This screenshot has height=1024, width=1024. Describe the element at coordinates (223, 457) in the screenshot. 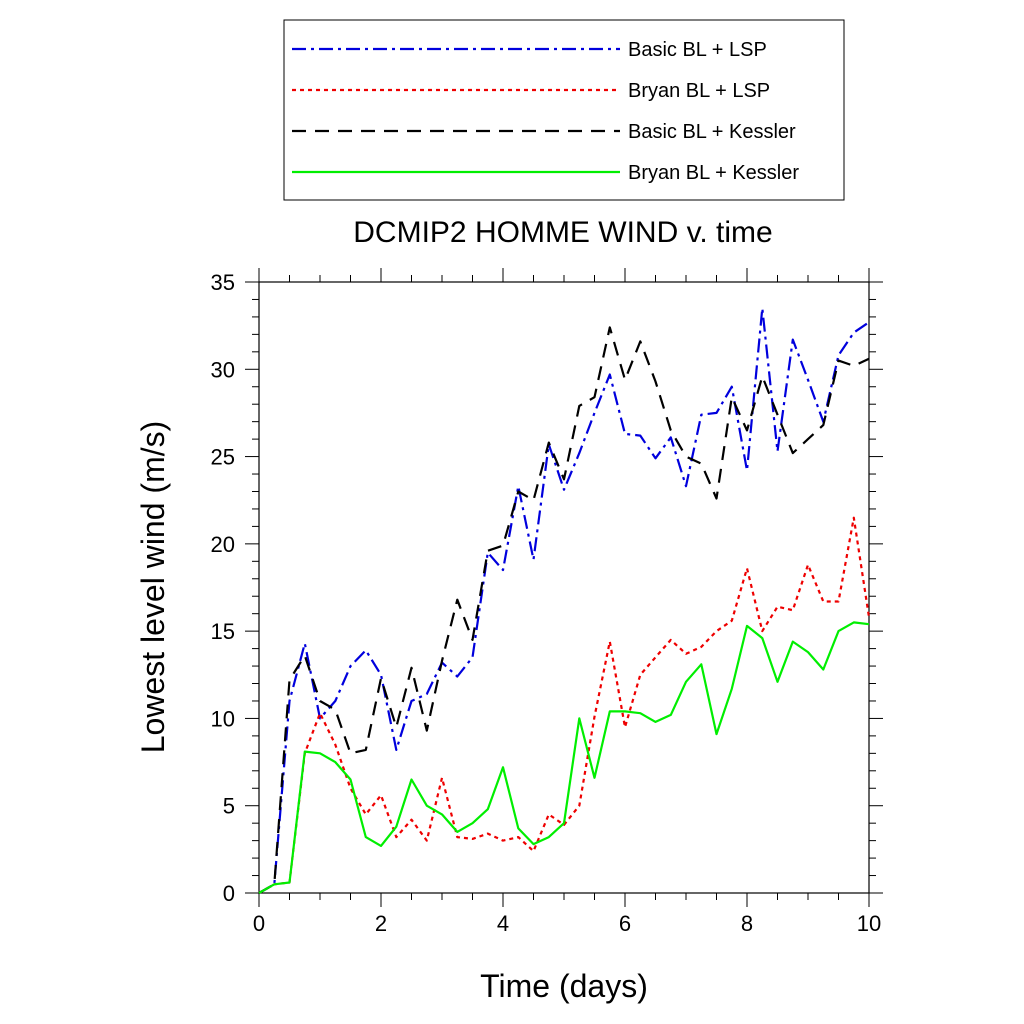

I see `y-tick-label: 25` at that location.